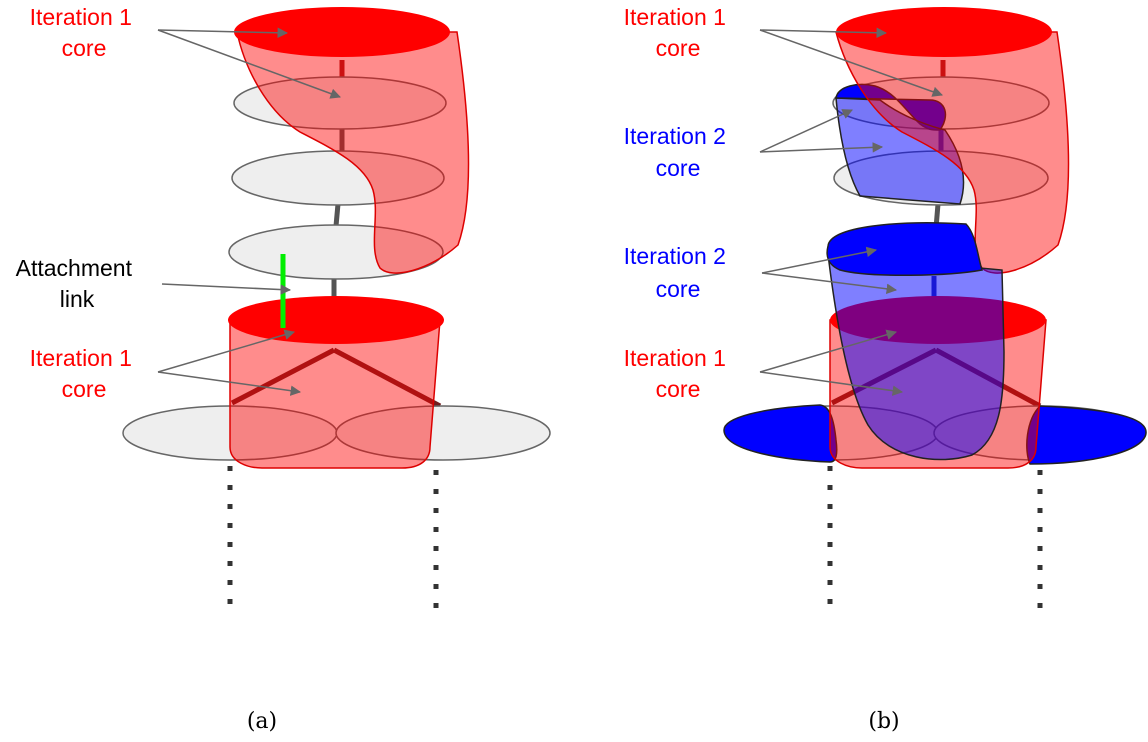 The height and width of the screenshot is (742, 1148). I want to click on iteration1-core-bottom-body, so click(335, 394).